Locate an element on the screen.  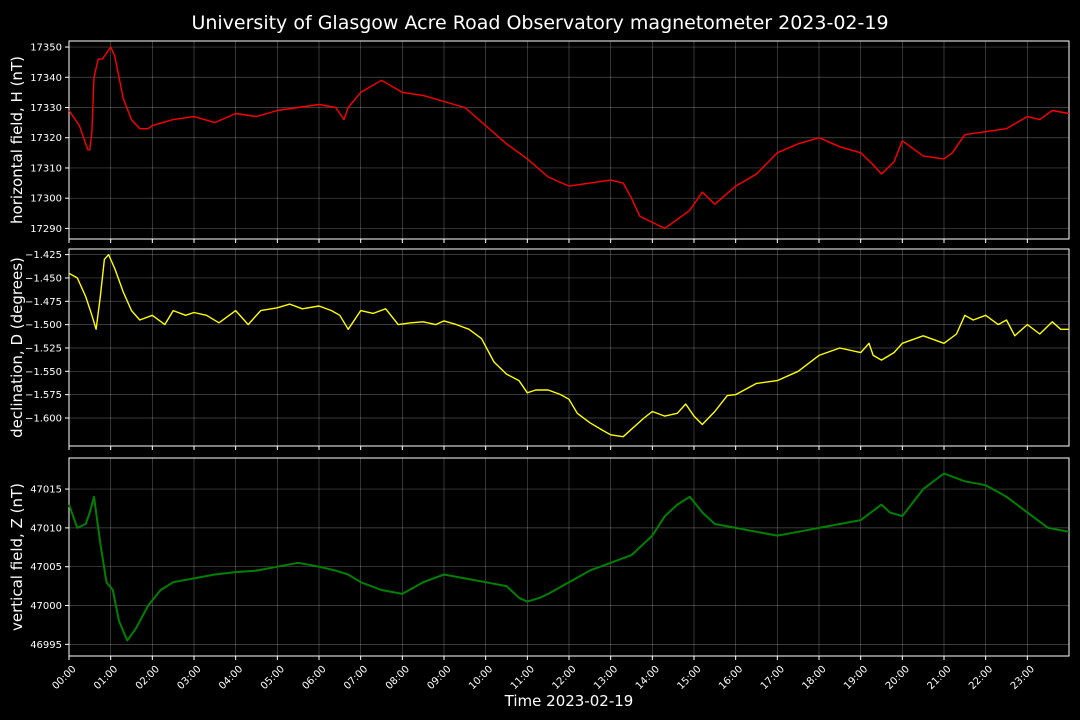
y-tick-label: −1.500 is located at coordinates (43, 325).